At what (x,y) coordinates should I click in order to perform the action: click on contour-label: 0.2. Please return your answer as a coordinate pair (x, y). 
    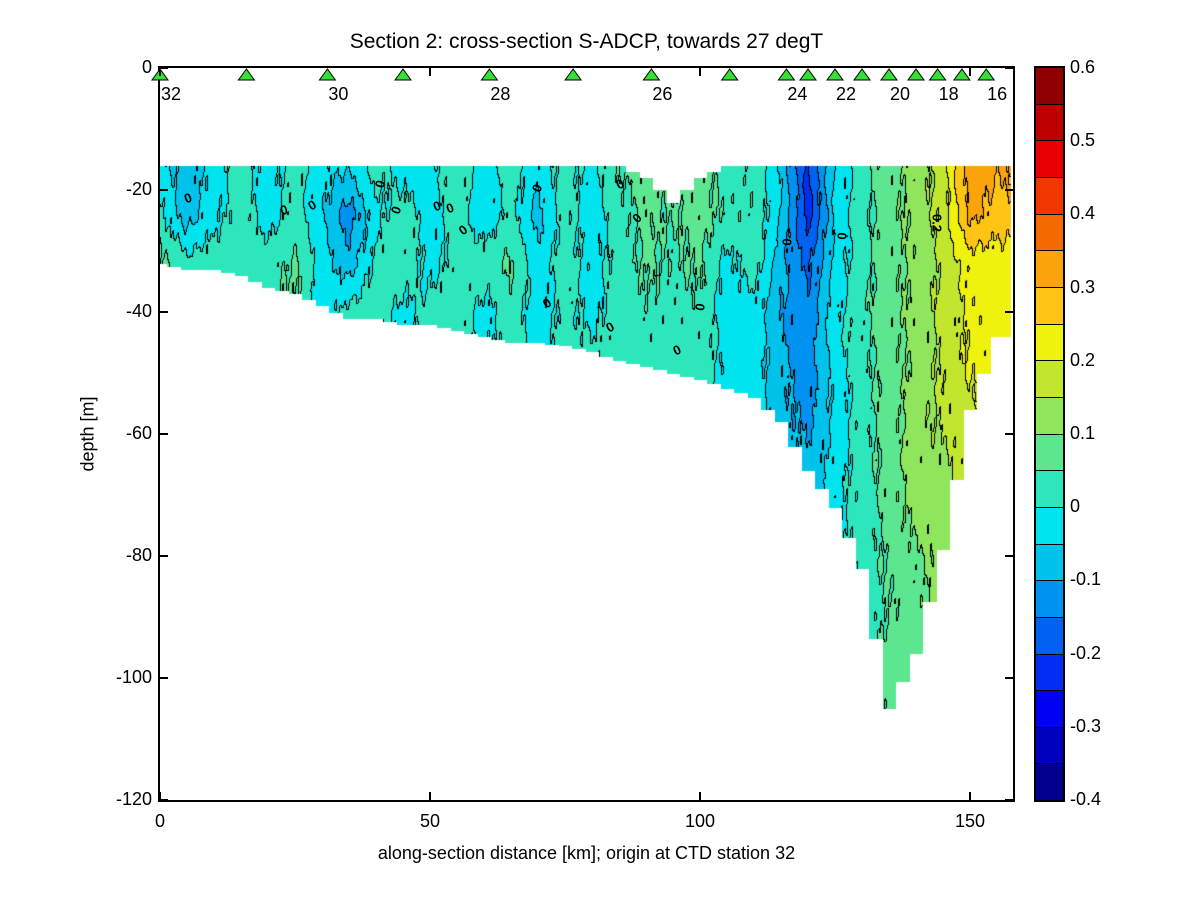
    Looking at the image, I should click on (937, 222).